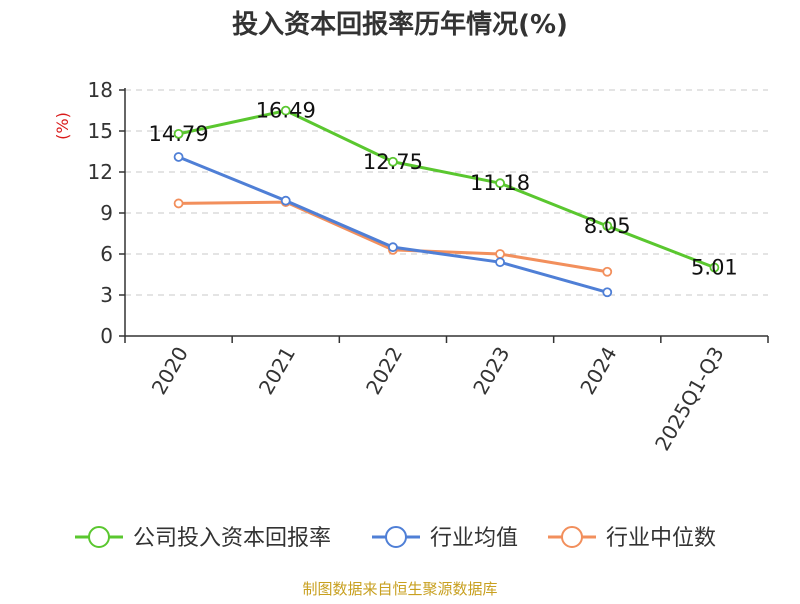 This screenshot has width=800, height=604. Describe the element at coordinates (232, 538) in the screenshot. I see `legend-label: 公司投入资本回报率` at that location.